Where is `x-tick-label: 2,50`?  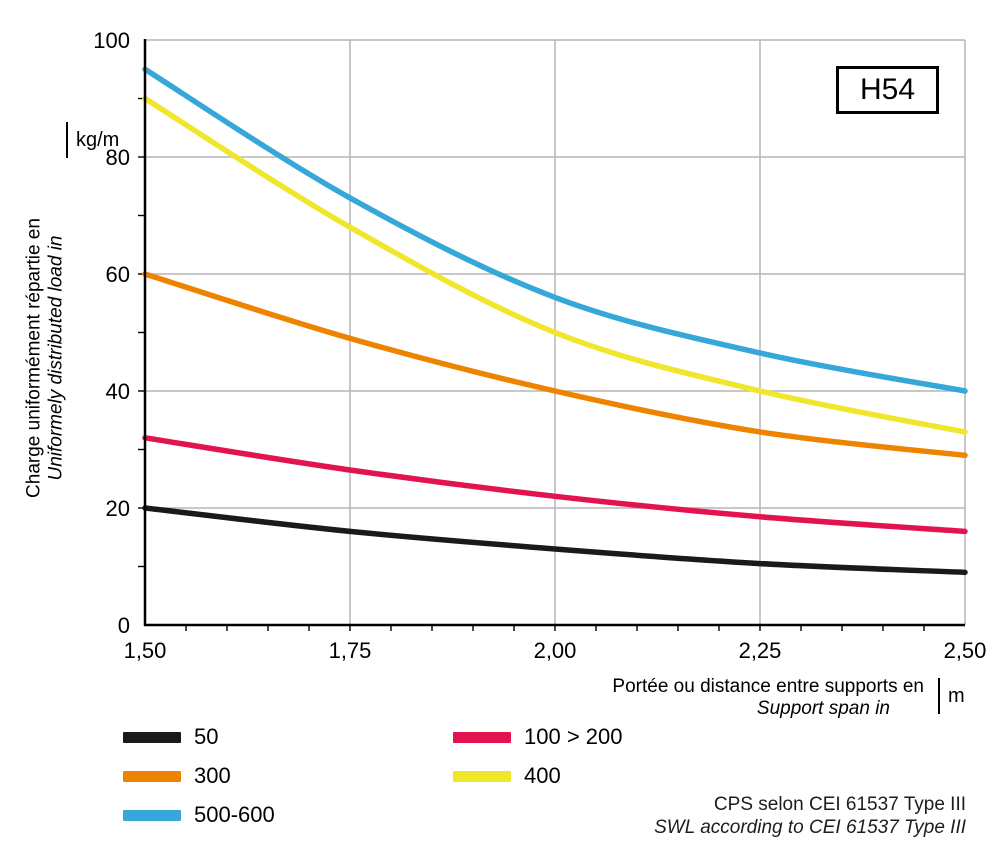
x-tick-label: 2,50 is located at coordinates (965, 650).